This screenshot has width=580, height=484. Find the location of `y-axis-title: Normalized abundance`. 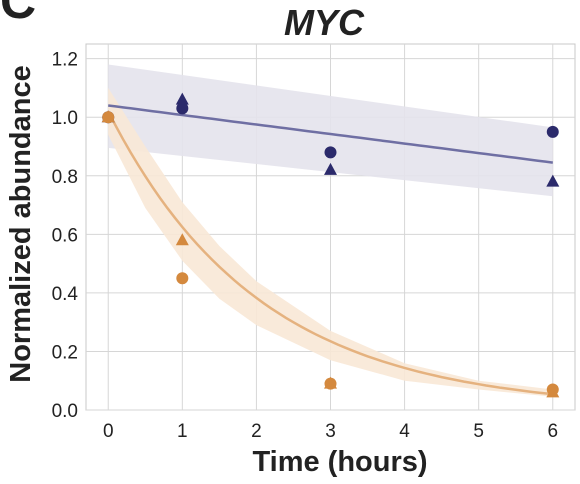

y-axis-title: Normalized abundance is located at coordinates (21, 223).